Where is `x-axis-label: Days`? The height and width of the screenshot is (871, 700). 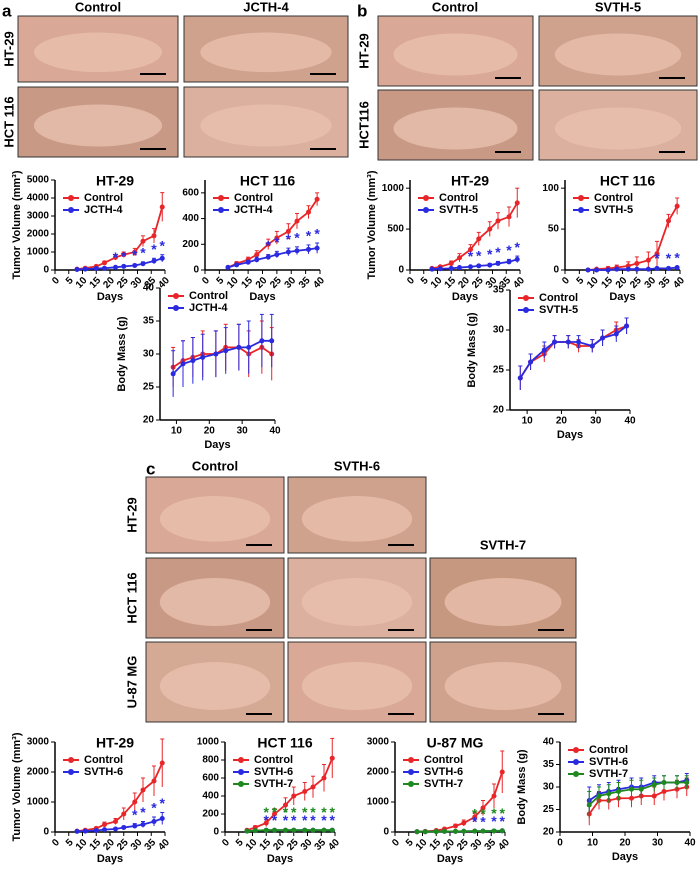
x-axis-label: Days is located at coordinates (217, 445).